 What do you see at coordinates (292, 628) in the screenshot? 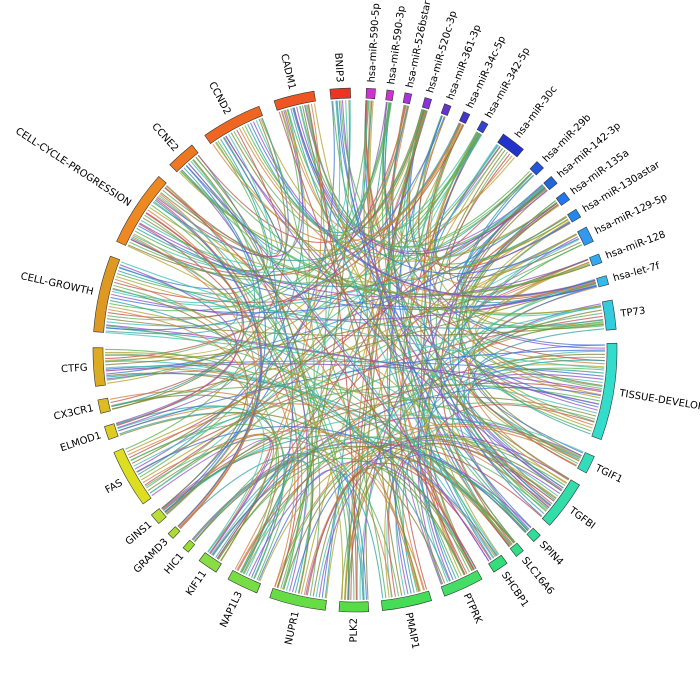
I see `segment-label: NUPR1` at bounding box center [292, 628].